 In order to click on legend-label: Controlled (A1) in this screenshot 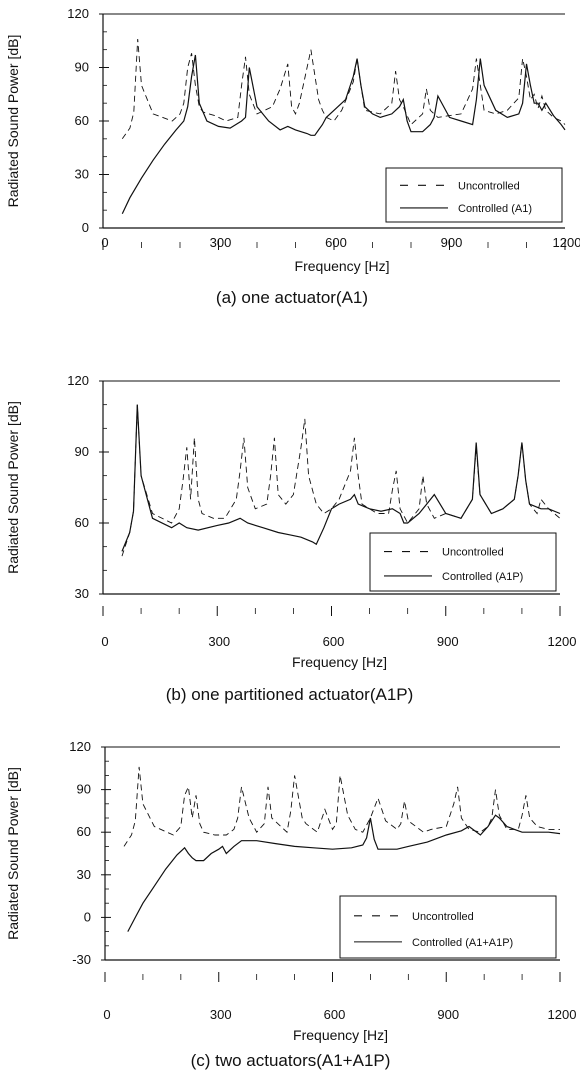, I will do `click(495, 209)`.